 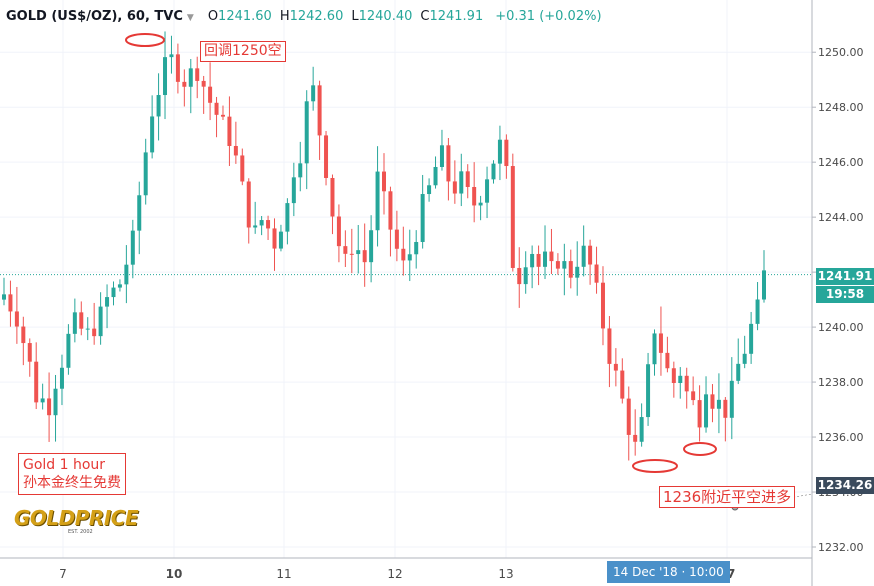 I want to click on info-annotation: Gold 1 hour 孙本金终生免费, so click(x=72, y=474).